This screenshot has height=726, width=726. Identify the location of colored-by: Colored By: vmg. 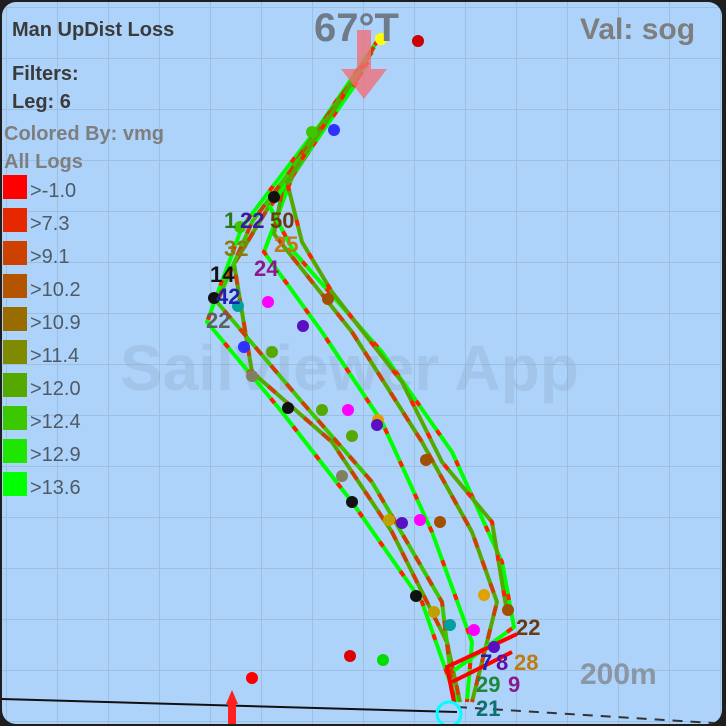
(84, 134).